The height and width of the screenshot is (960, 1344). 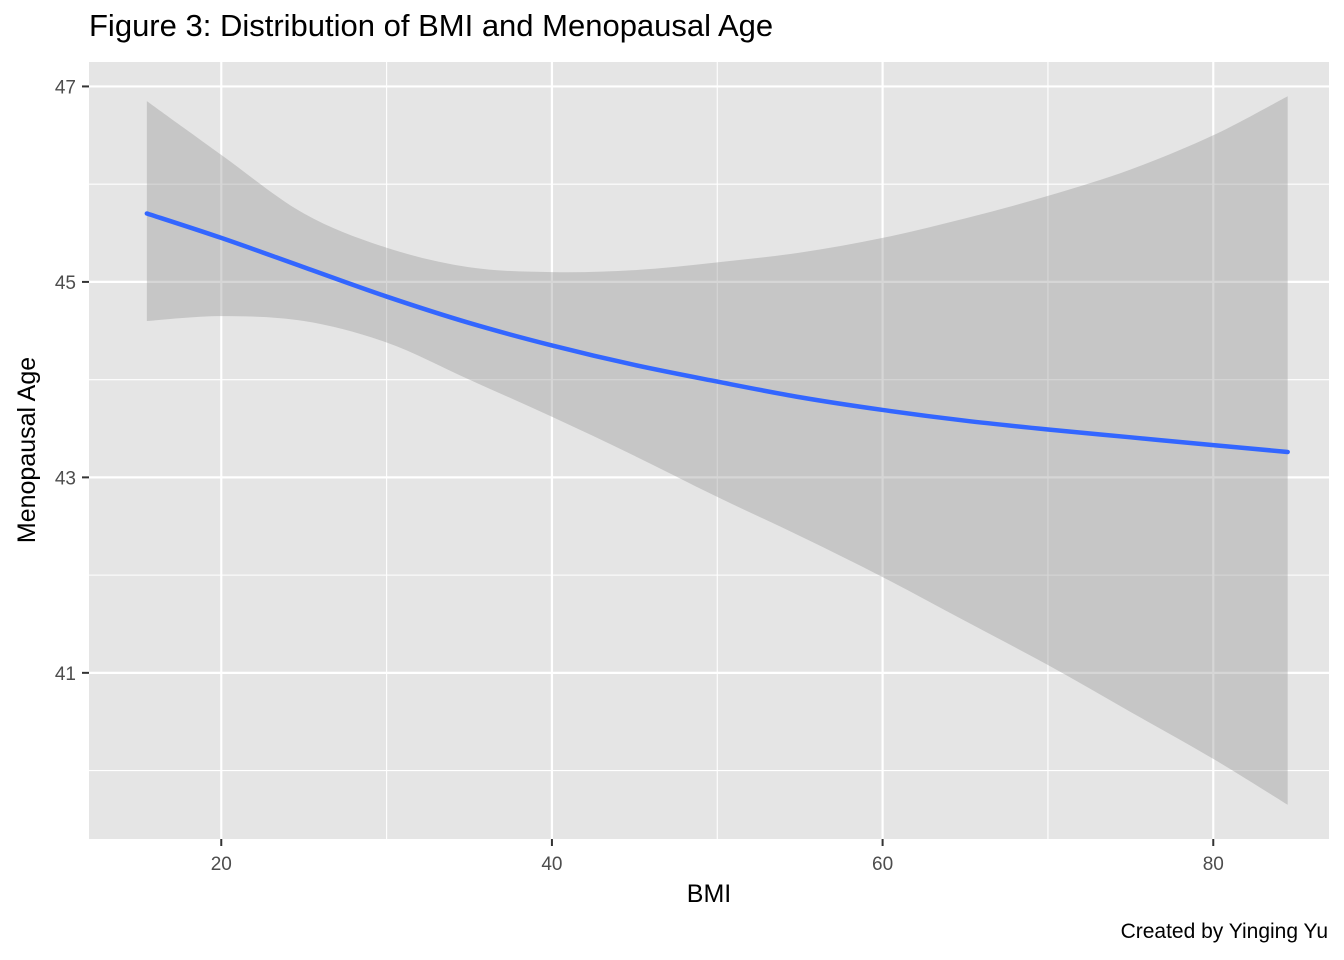 I want to click on x-tick-label: 40, so click(x=551, y=864).